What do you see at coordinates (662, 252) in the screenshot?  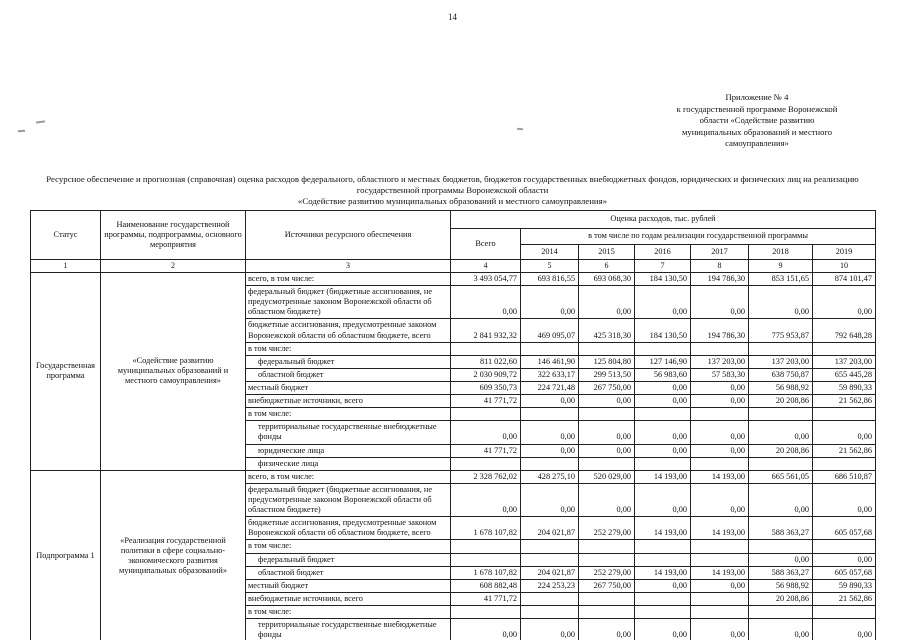 I see `header-year-2016: 2016` at bounding box center [662, 252].